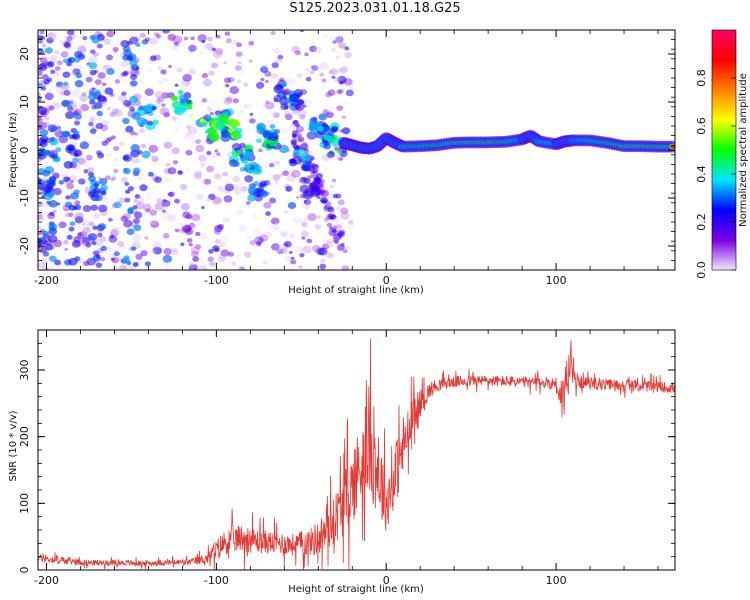 The width and height of the screenshot is (750, 600). I want to click on snr-x-tick-label: 0, so click(386, 580).